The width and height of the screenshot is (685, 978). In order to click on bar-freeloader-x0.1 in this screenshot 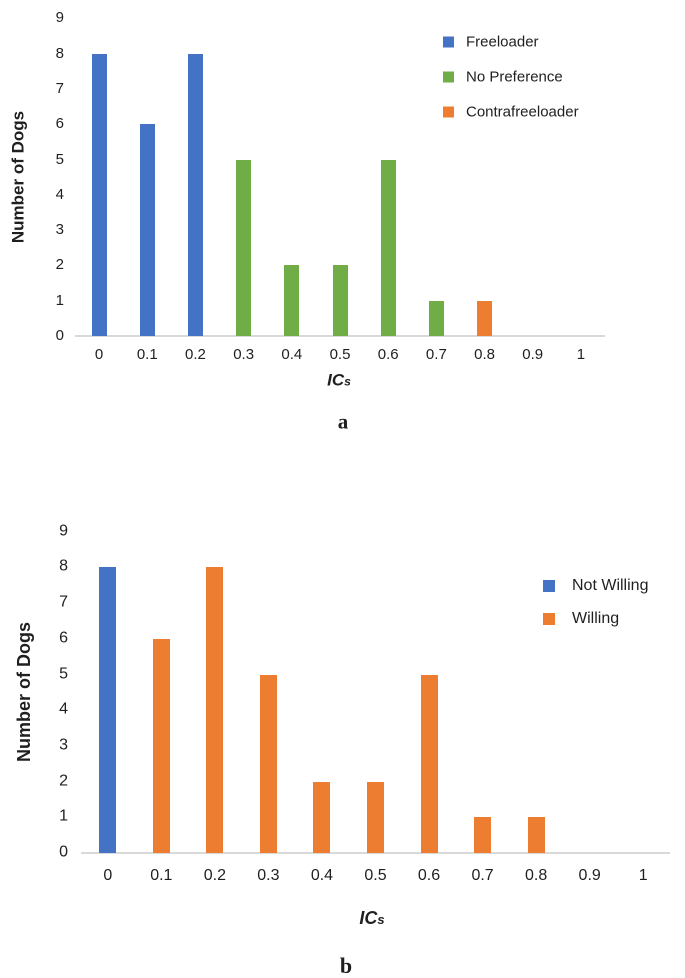, I will do `click(147, 230)`.